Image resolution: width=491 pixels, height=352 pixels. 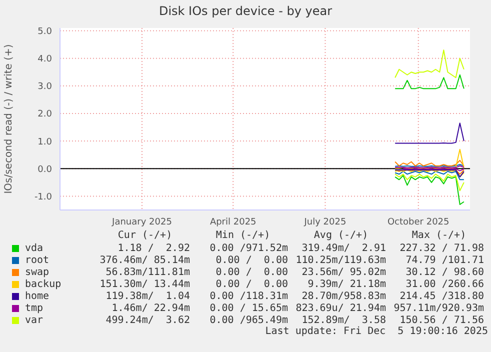 What do you see at coordinates (153, 248) in the screenshot?
I see `text: 1.18 / 2.92` at bounding box center [153, 248].